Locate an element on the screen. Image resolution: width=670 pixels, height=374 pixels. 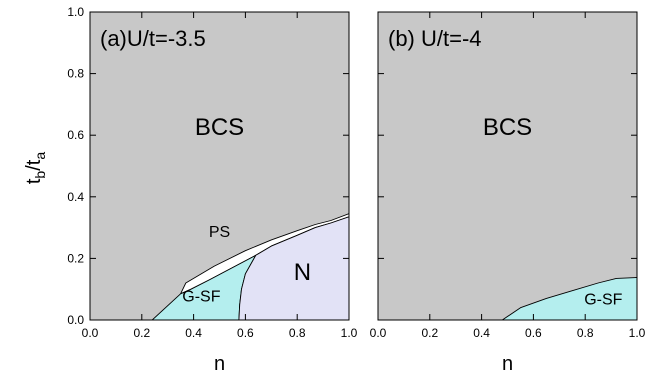
region-n is located at coordinates (293, 268).